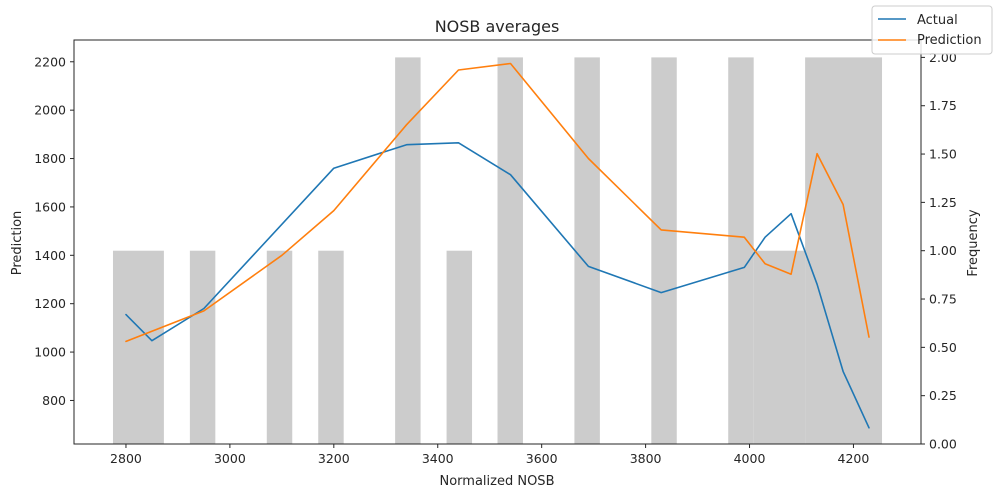 The width and height of the screenshot is (998, 498). Describe the element at coordinates (497, 481) in the screenshot. I see `x-axis-label: Normalized NOSB` at that location.